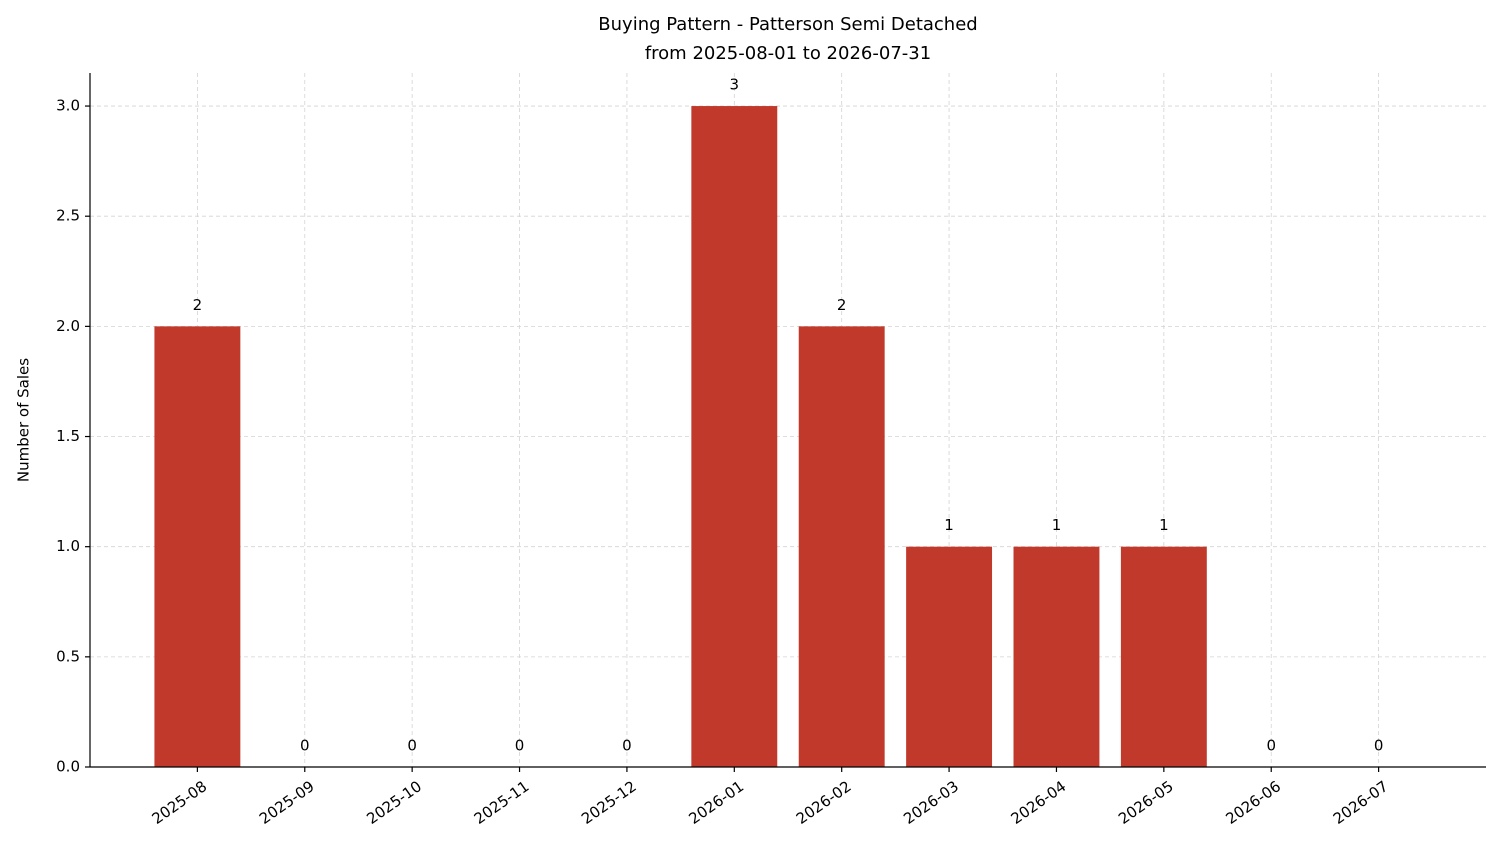 The height and width of the screenshot is (863, 1501). I want to click on x-tick-label: 2026-03, so click(931, 802).